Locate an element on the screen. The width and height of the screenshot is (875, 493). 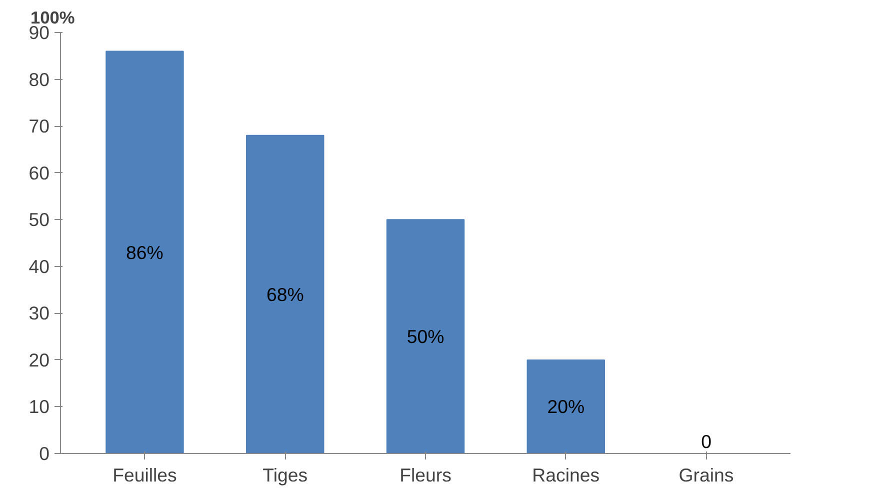
data-label: 50% is located at coordinates (425, 337).